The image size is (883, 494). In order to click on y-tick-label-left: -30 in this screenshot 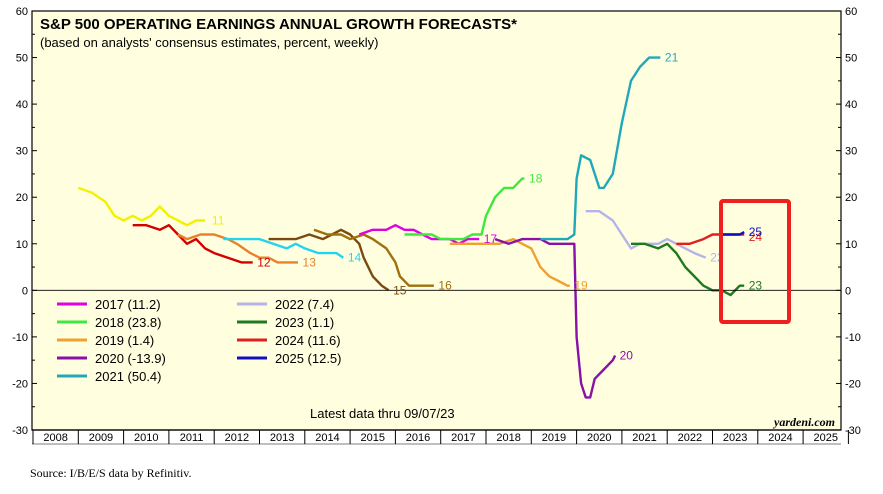, I will do `click(20, 431)`.